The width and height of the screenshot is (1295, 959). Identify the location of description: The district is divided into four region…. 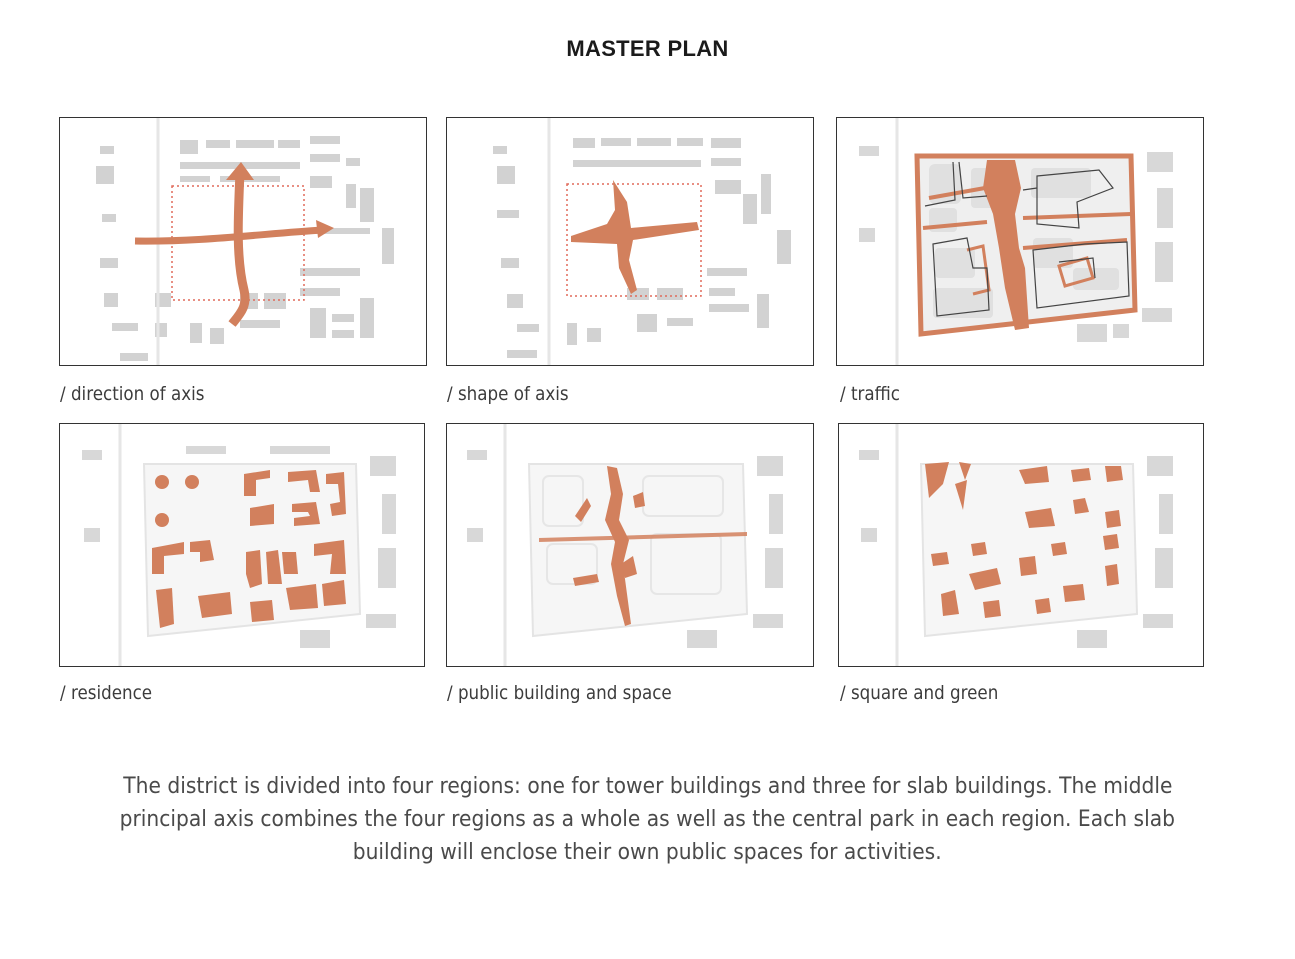
(647, 819).